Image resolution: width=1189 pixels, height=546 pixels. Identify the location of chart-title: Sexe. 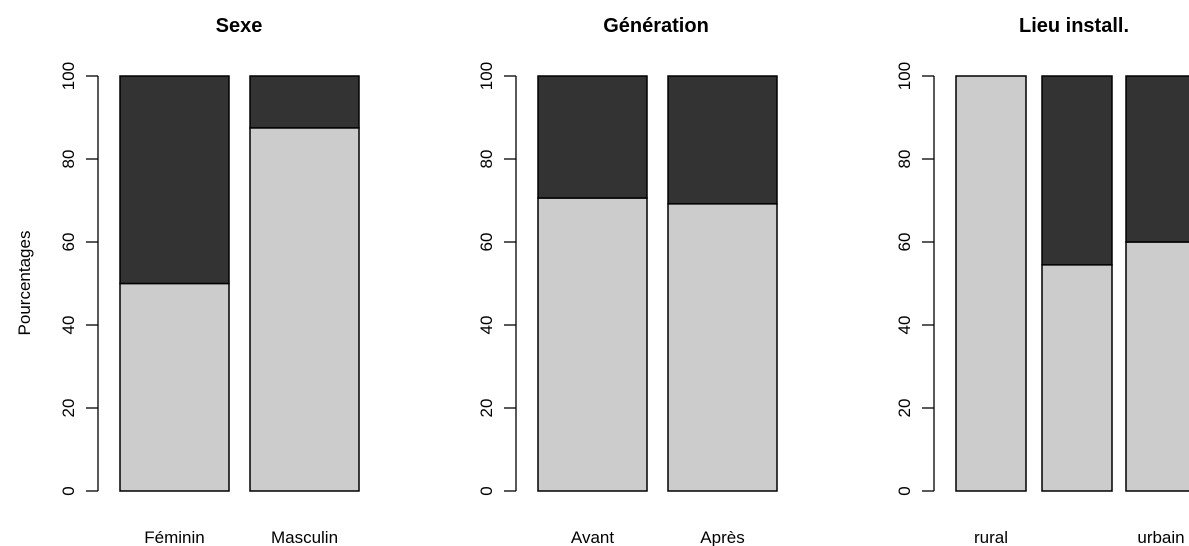
(239, 26).